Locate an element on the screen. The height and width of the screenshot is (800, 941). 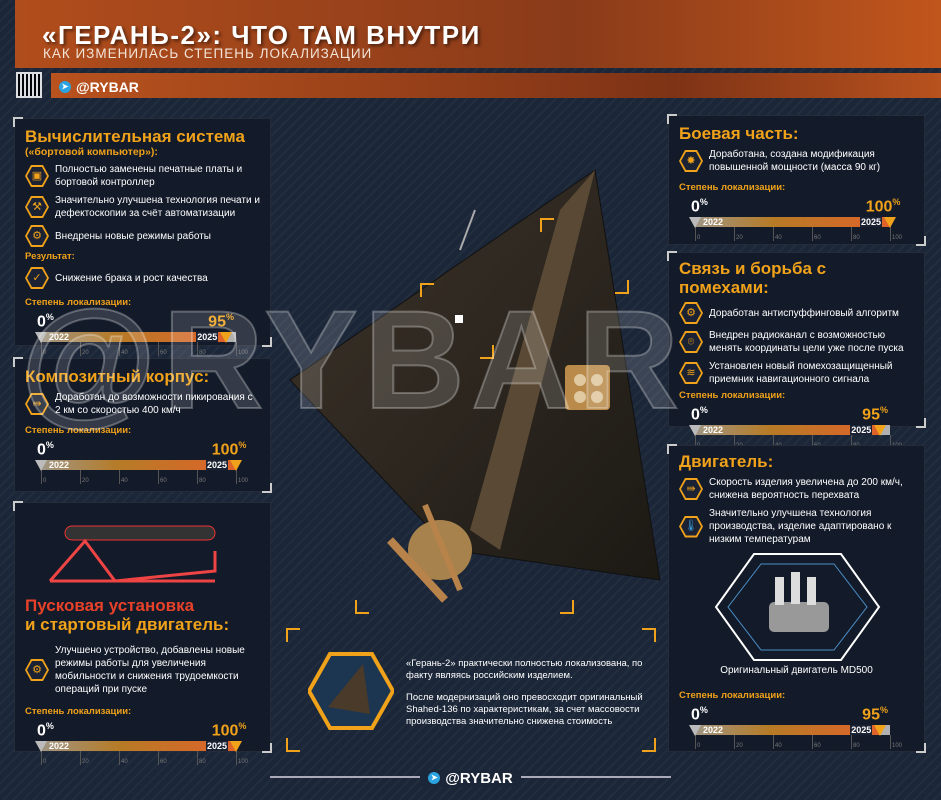
thermometer-icon: 🌡 is located at coordinates (691, 526).